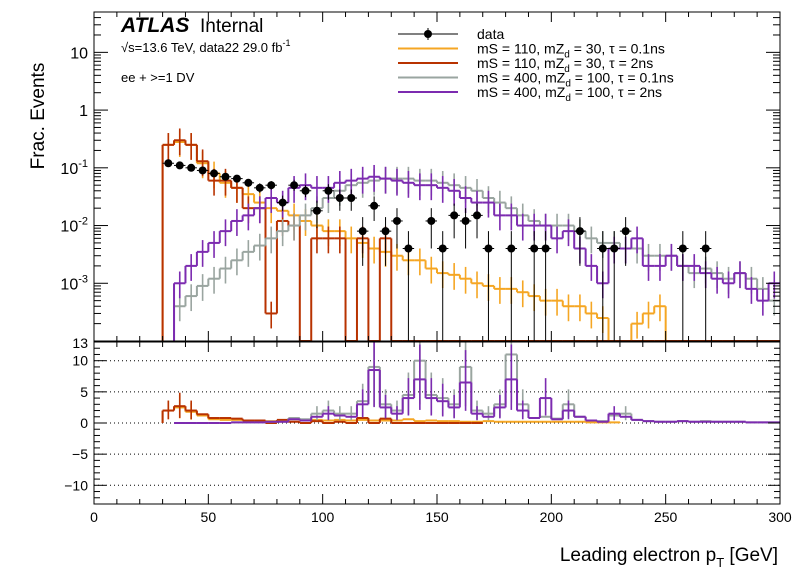  I want to click on energy-lumi-text: √s=13.6 TeV, data22 29.0 fb, so click(201, 47).